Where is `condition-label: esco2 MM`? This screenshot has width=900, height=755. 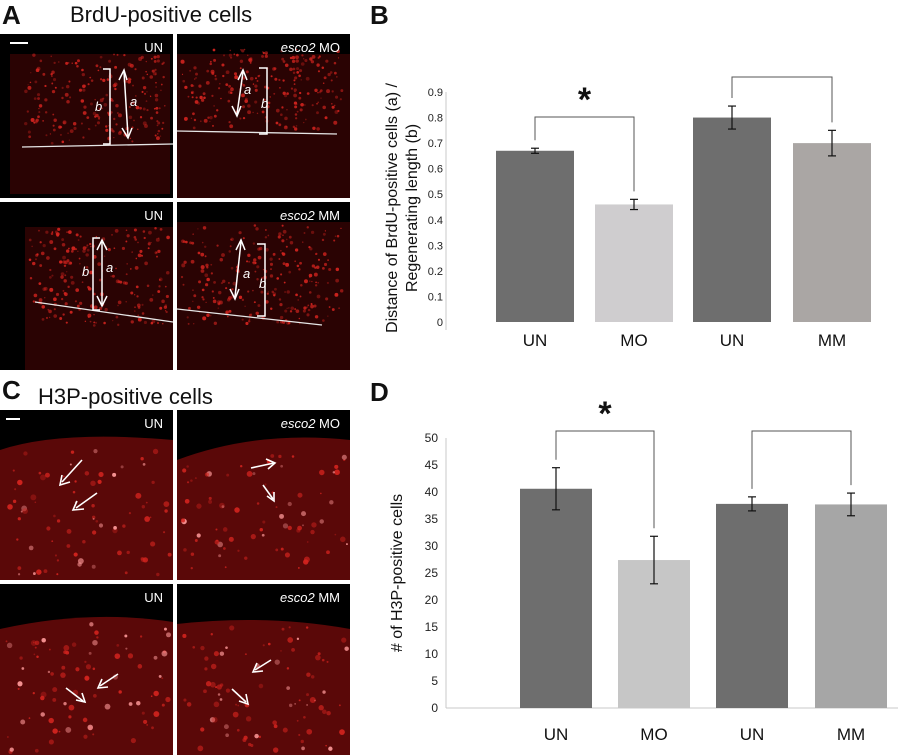
condition-label: esco2 MM is located at coordinates (310, 597).